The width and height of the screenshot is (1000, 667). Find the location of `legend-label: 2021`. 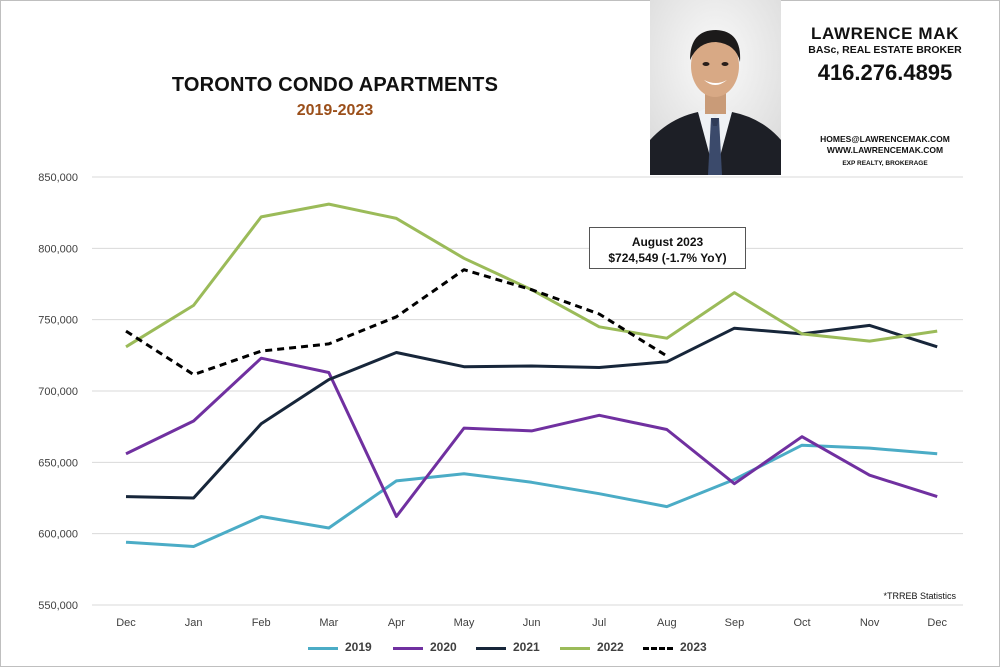

legend-label: 2021 is located at coordinates (526, 647).